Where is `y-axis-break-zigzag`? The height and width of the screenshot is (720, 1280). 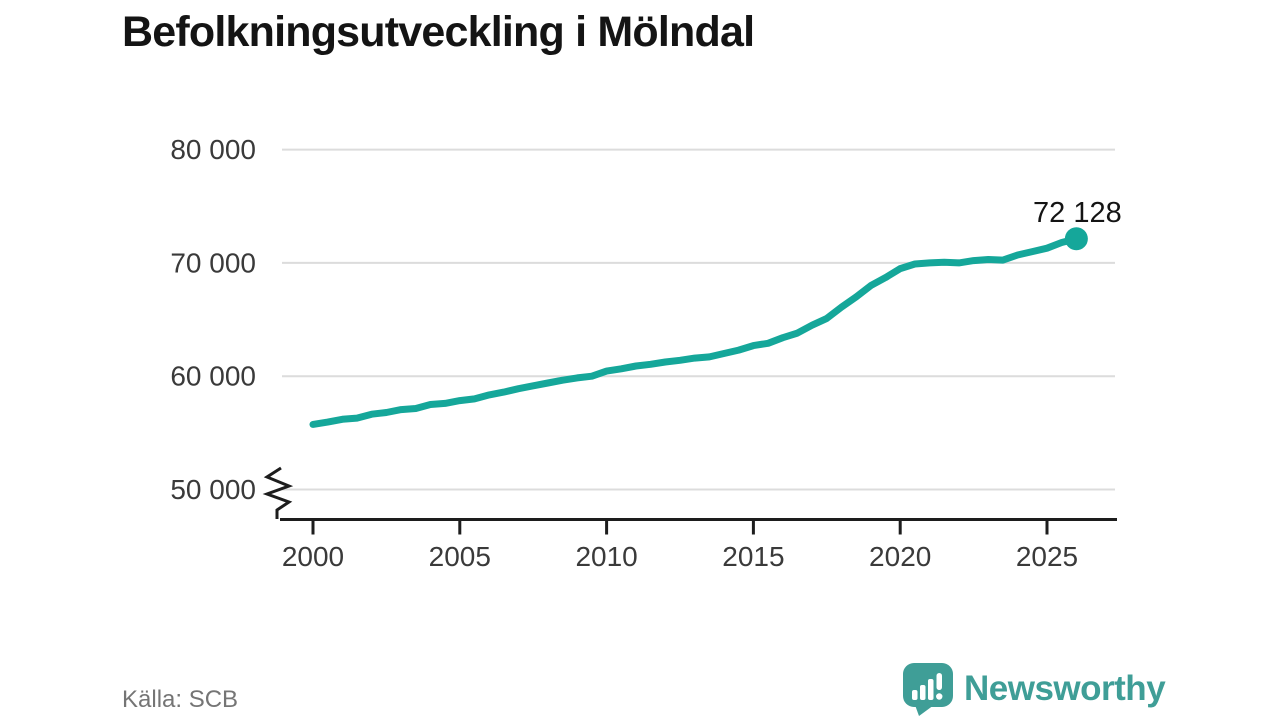 y-axis-break-zigzag is located at coordinates (278, 492).